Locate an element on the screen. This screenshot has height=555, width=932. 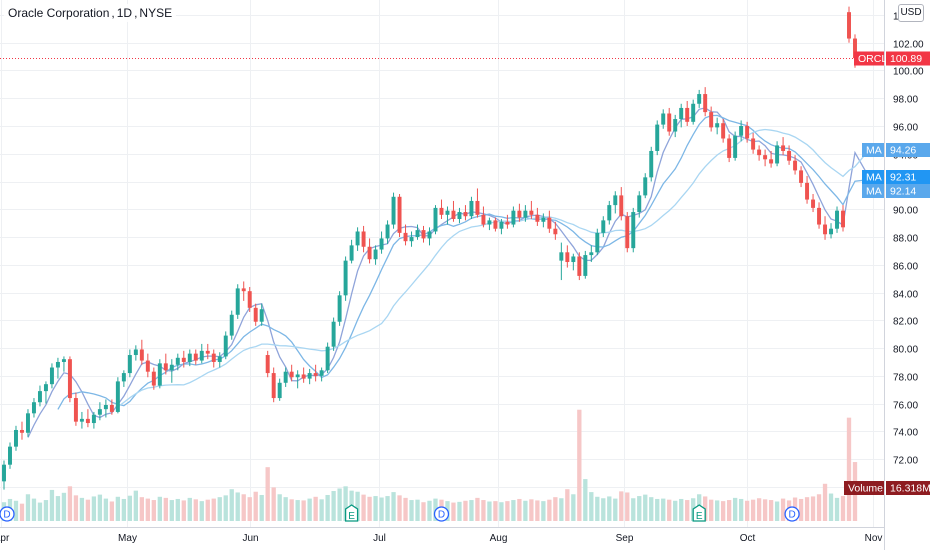
time-axis: AprMayJunJulAugSepOctNovDec is located at coordinates (466, 536).